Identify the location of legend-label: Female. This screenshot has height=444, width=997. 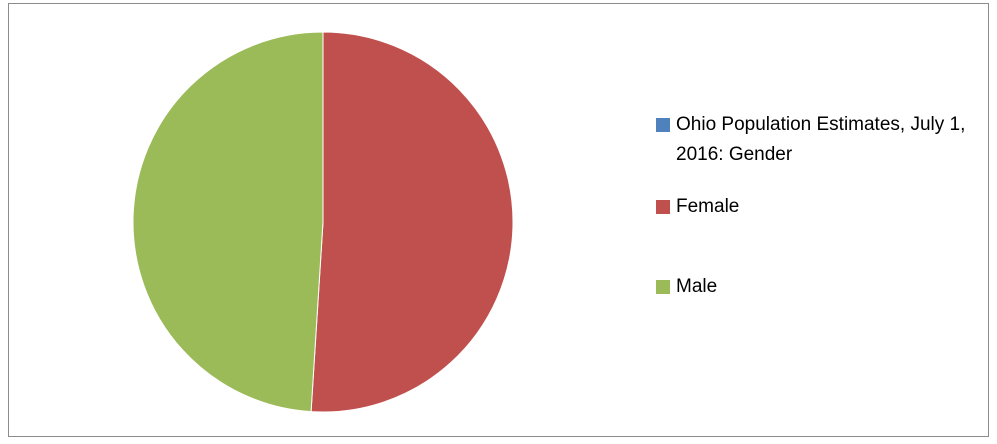
(708, 206).